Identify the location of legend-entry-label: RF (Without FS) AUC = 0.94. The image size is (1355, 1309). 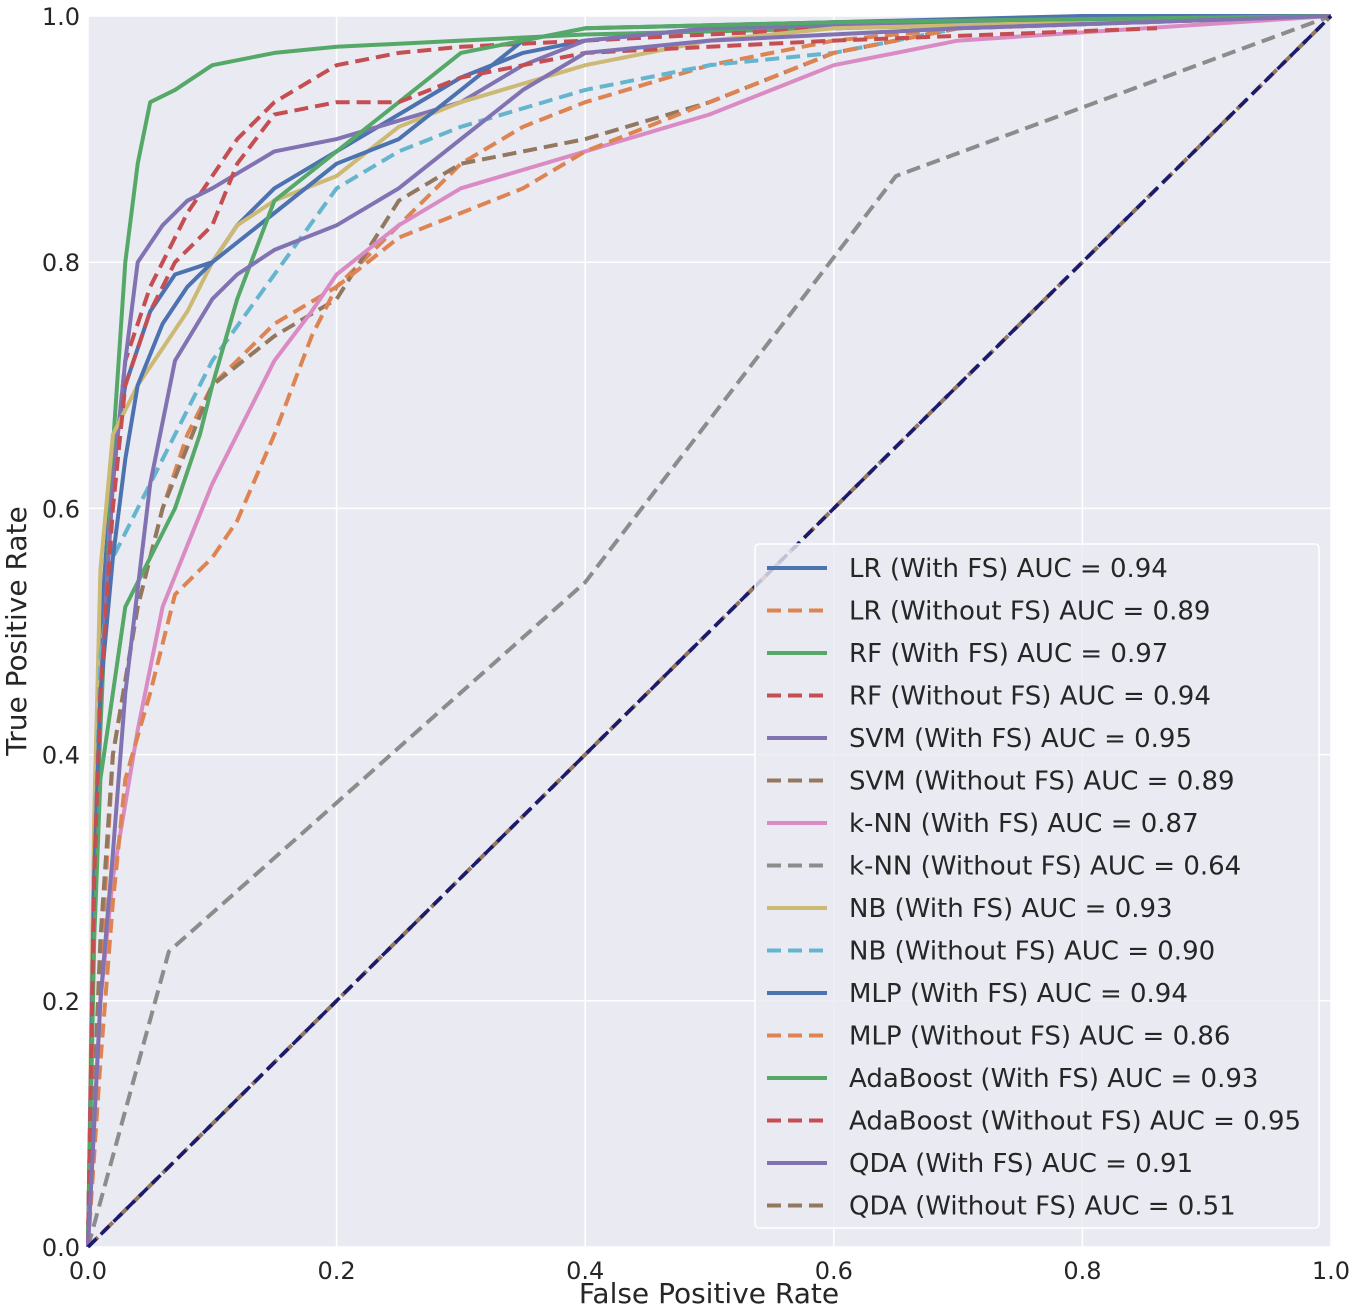
(1030, 697).